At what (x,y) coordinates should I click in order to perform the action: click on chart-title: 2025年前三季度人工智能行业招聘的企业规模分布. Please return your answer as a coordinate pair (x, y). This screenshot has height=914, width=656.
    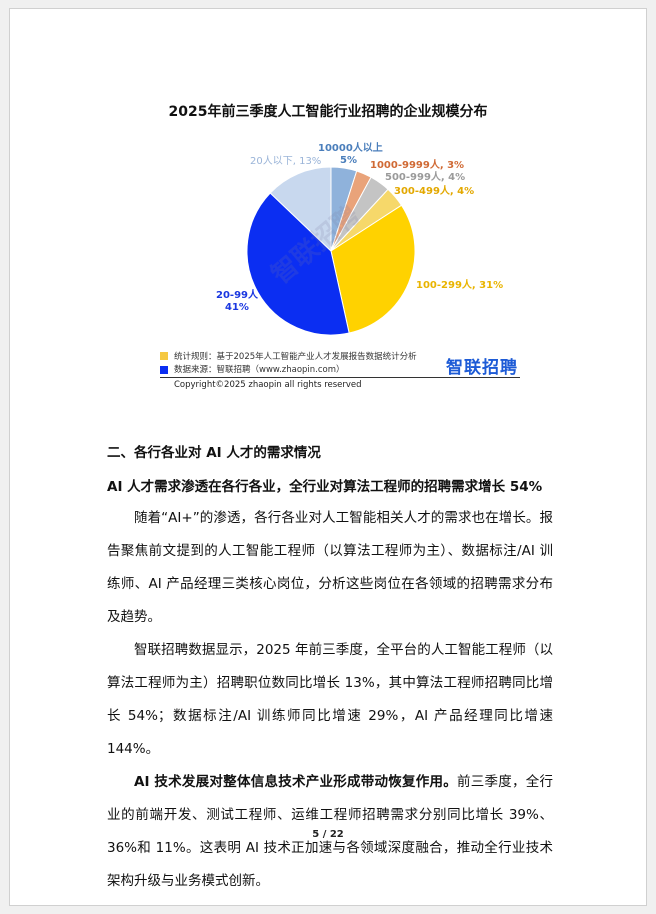
    Looking at the image, I should click on (328, 112).